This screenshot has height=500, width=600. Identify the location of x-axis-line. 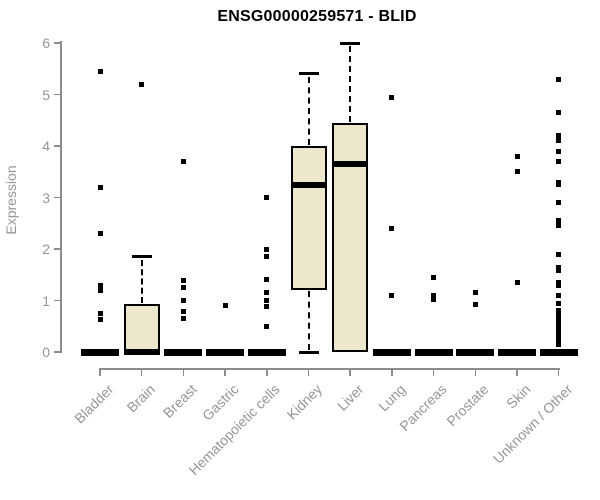
(330, 369).